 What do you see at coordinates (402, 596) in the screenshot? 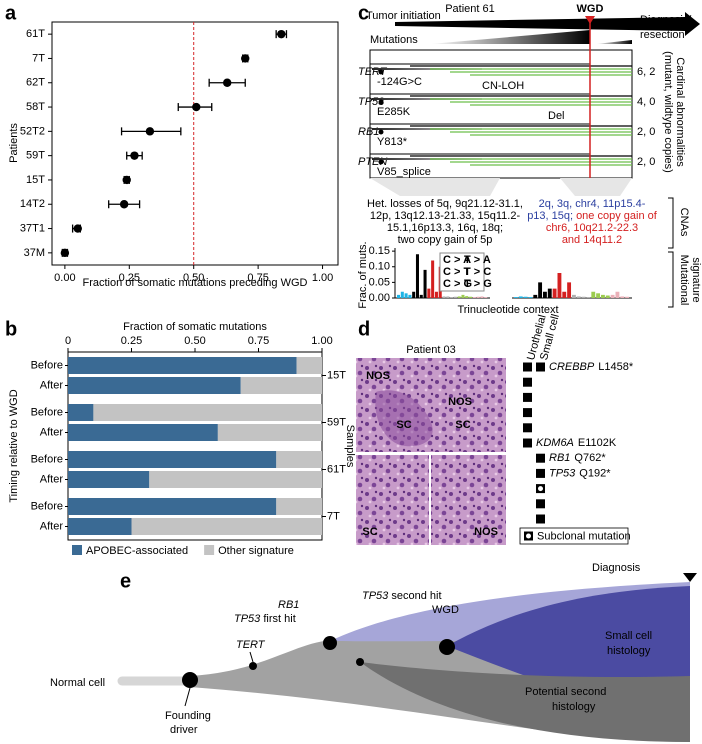
I see `label: TP53 second hit` at bounding box center [402, 596].